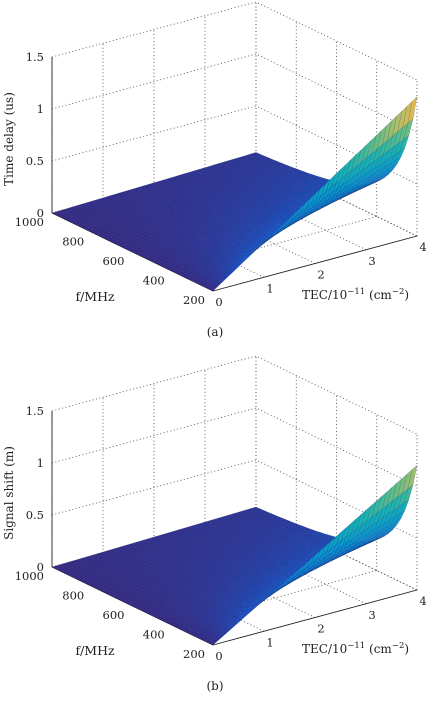 The image size is (431, 705). Describe the element at coordinates (215, 332) in the screenshot. I see `panel-label: (a)` at that location.